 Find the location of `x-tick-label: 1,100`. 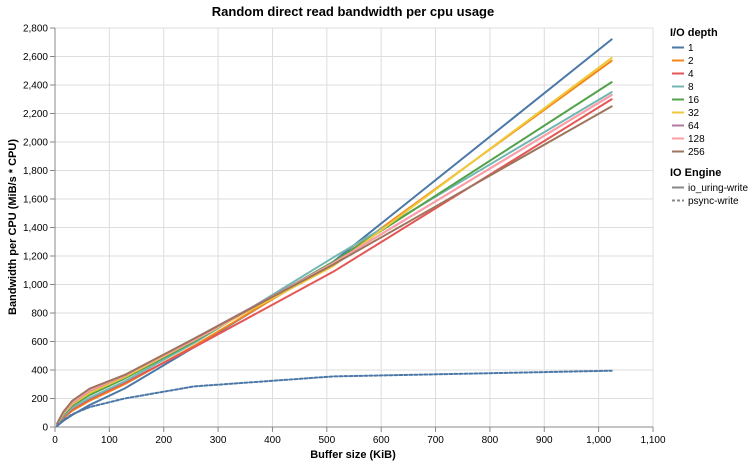

x-tick-label: 1,100 is located at coordinates (652, 440).